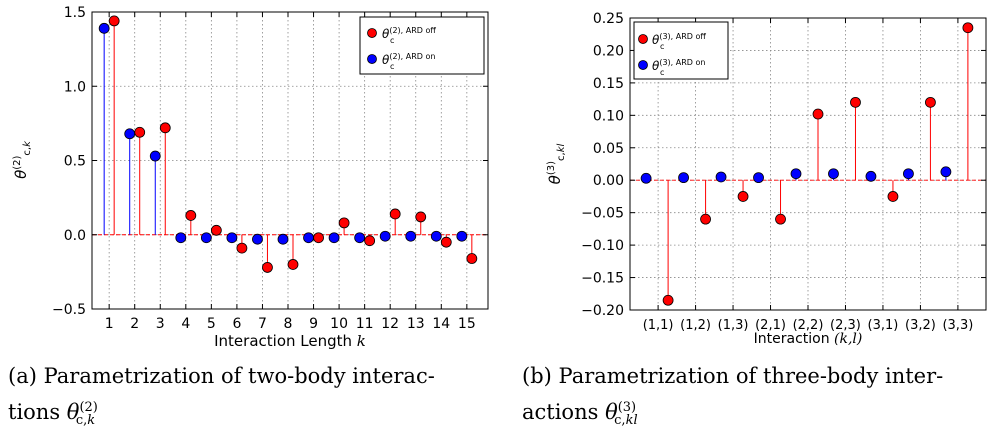 This screenshot has width=1002, height=439. Describe the element at coordinates (602, 279) in the screenshot. I see `y-tick-label: −0.15` at that location.